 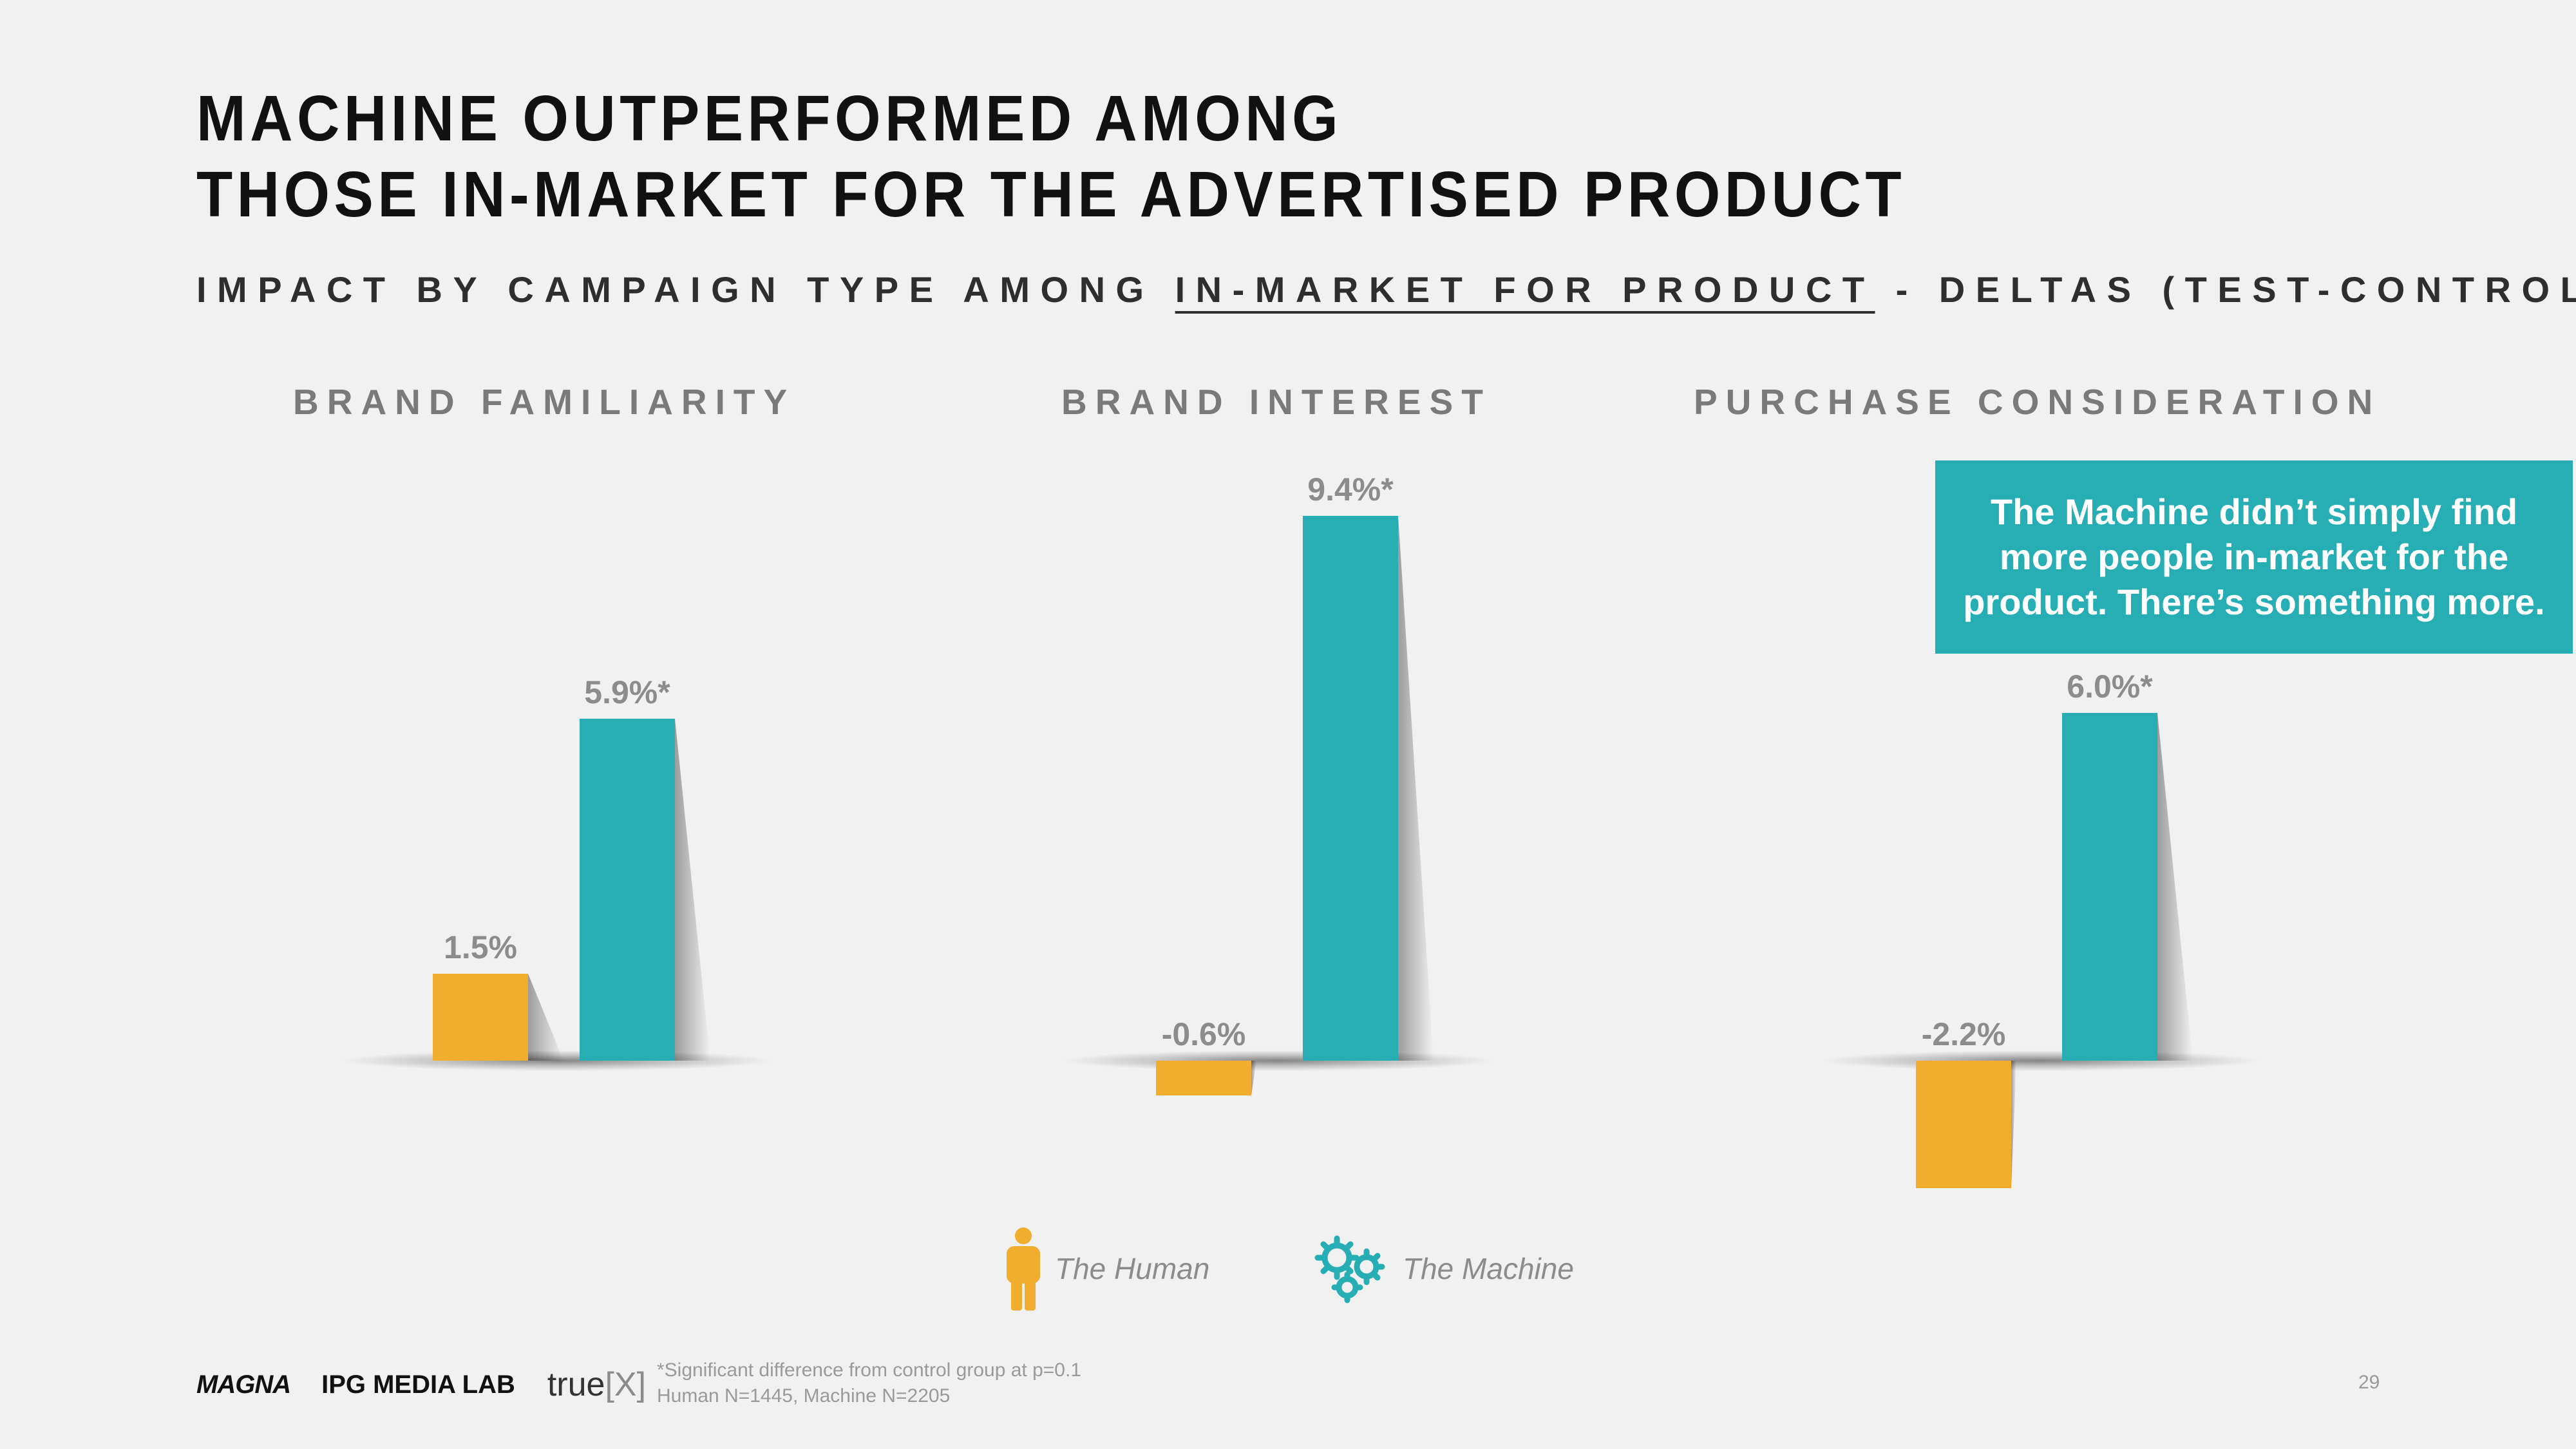 What do you see at coordinates (480, 1017) in the screenshot?
I see `bar-brand-familiarity-human` at bounding box center [480, 1017].